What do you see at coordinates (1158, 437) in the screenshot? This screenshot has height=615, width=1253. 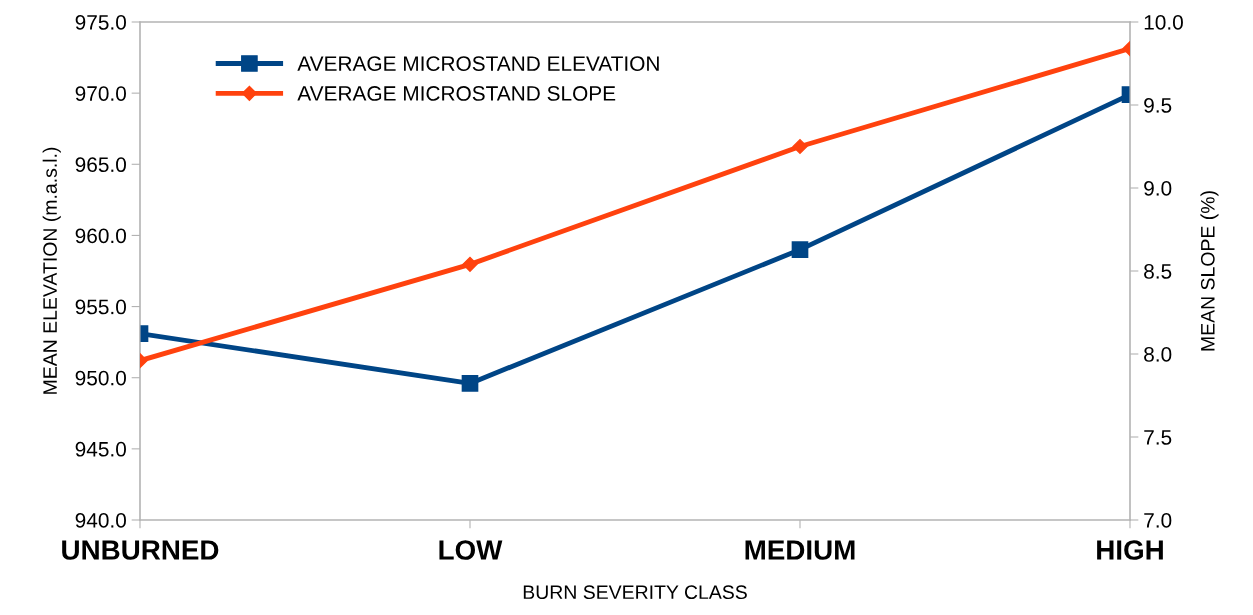 I see `y2-tick-label: 7.5` at bounding box center [1158, 437].